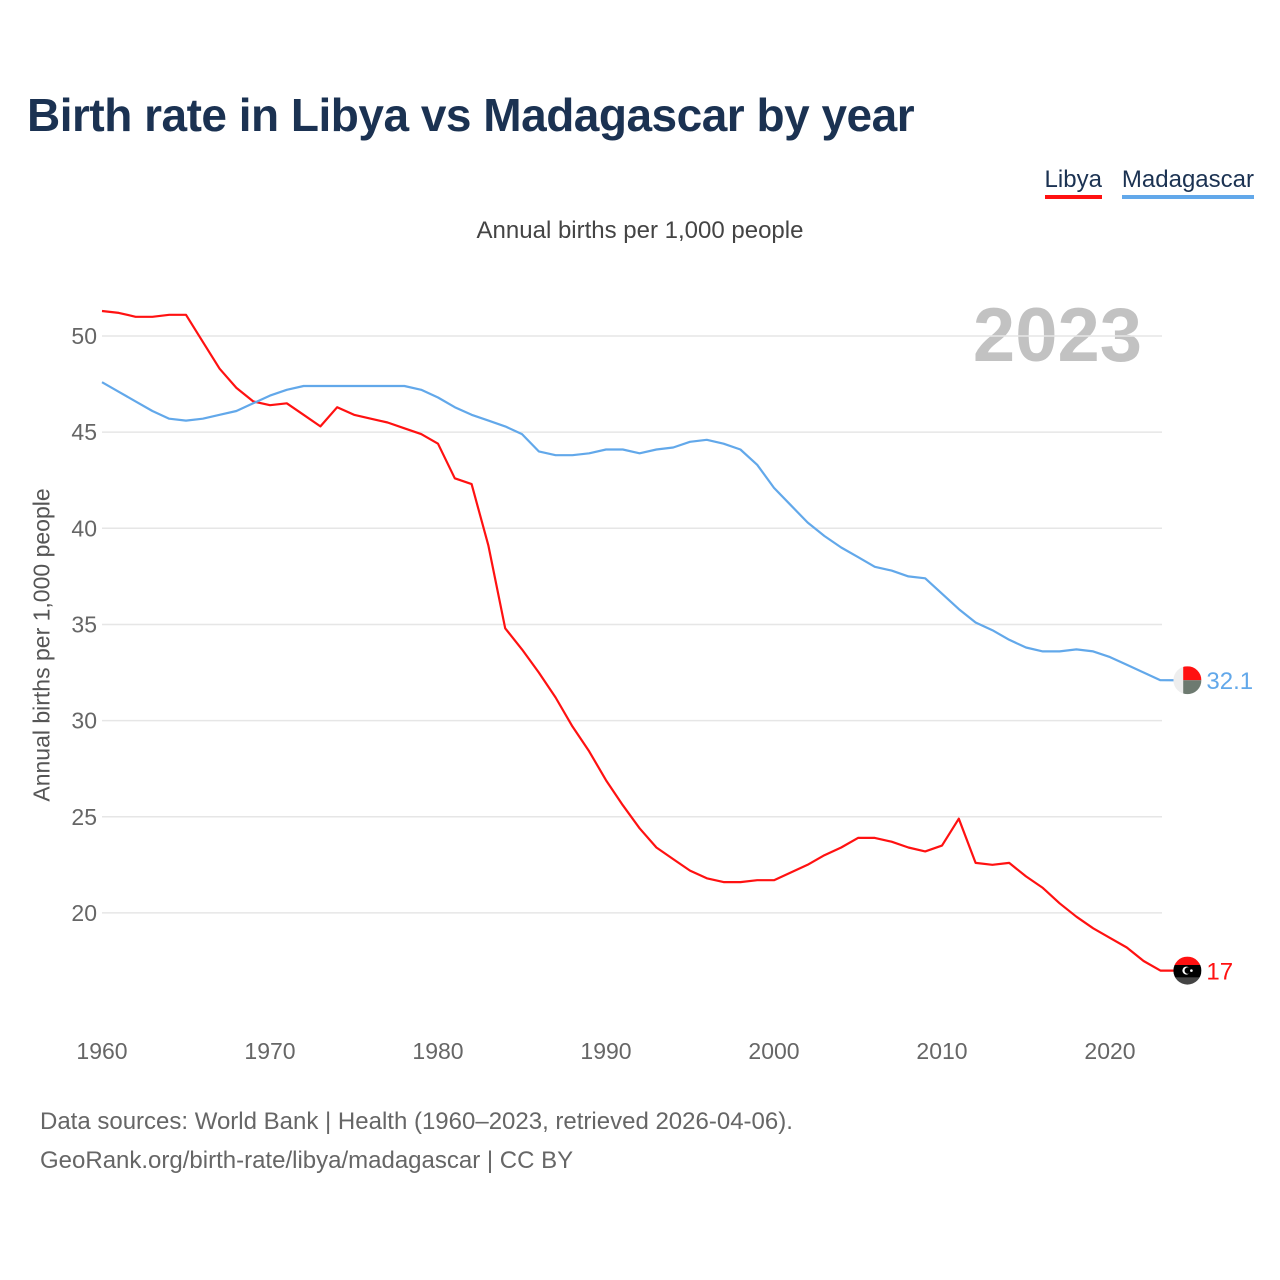  Describe the element at coordinates (84, 624) in the screenshot. I see `y-tick-35: 35` at that location.